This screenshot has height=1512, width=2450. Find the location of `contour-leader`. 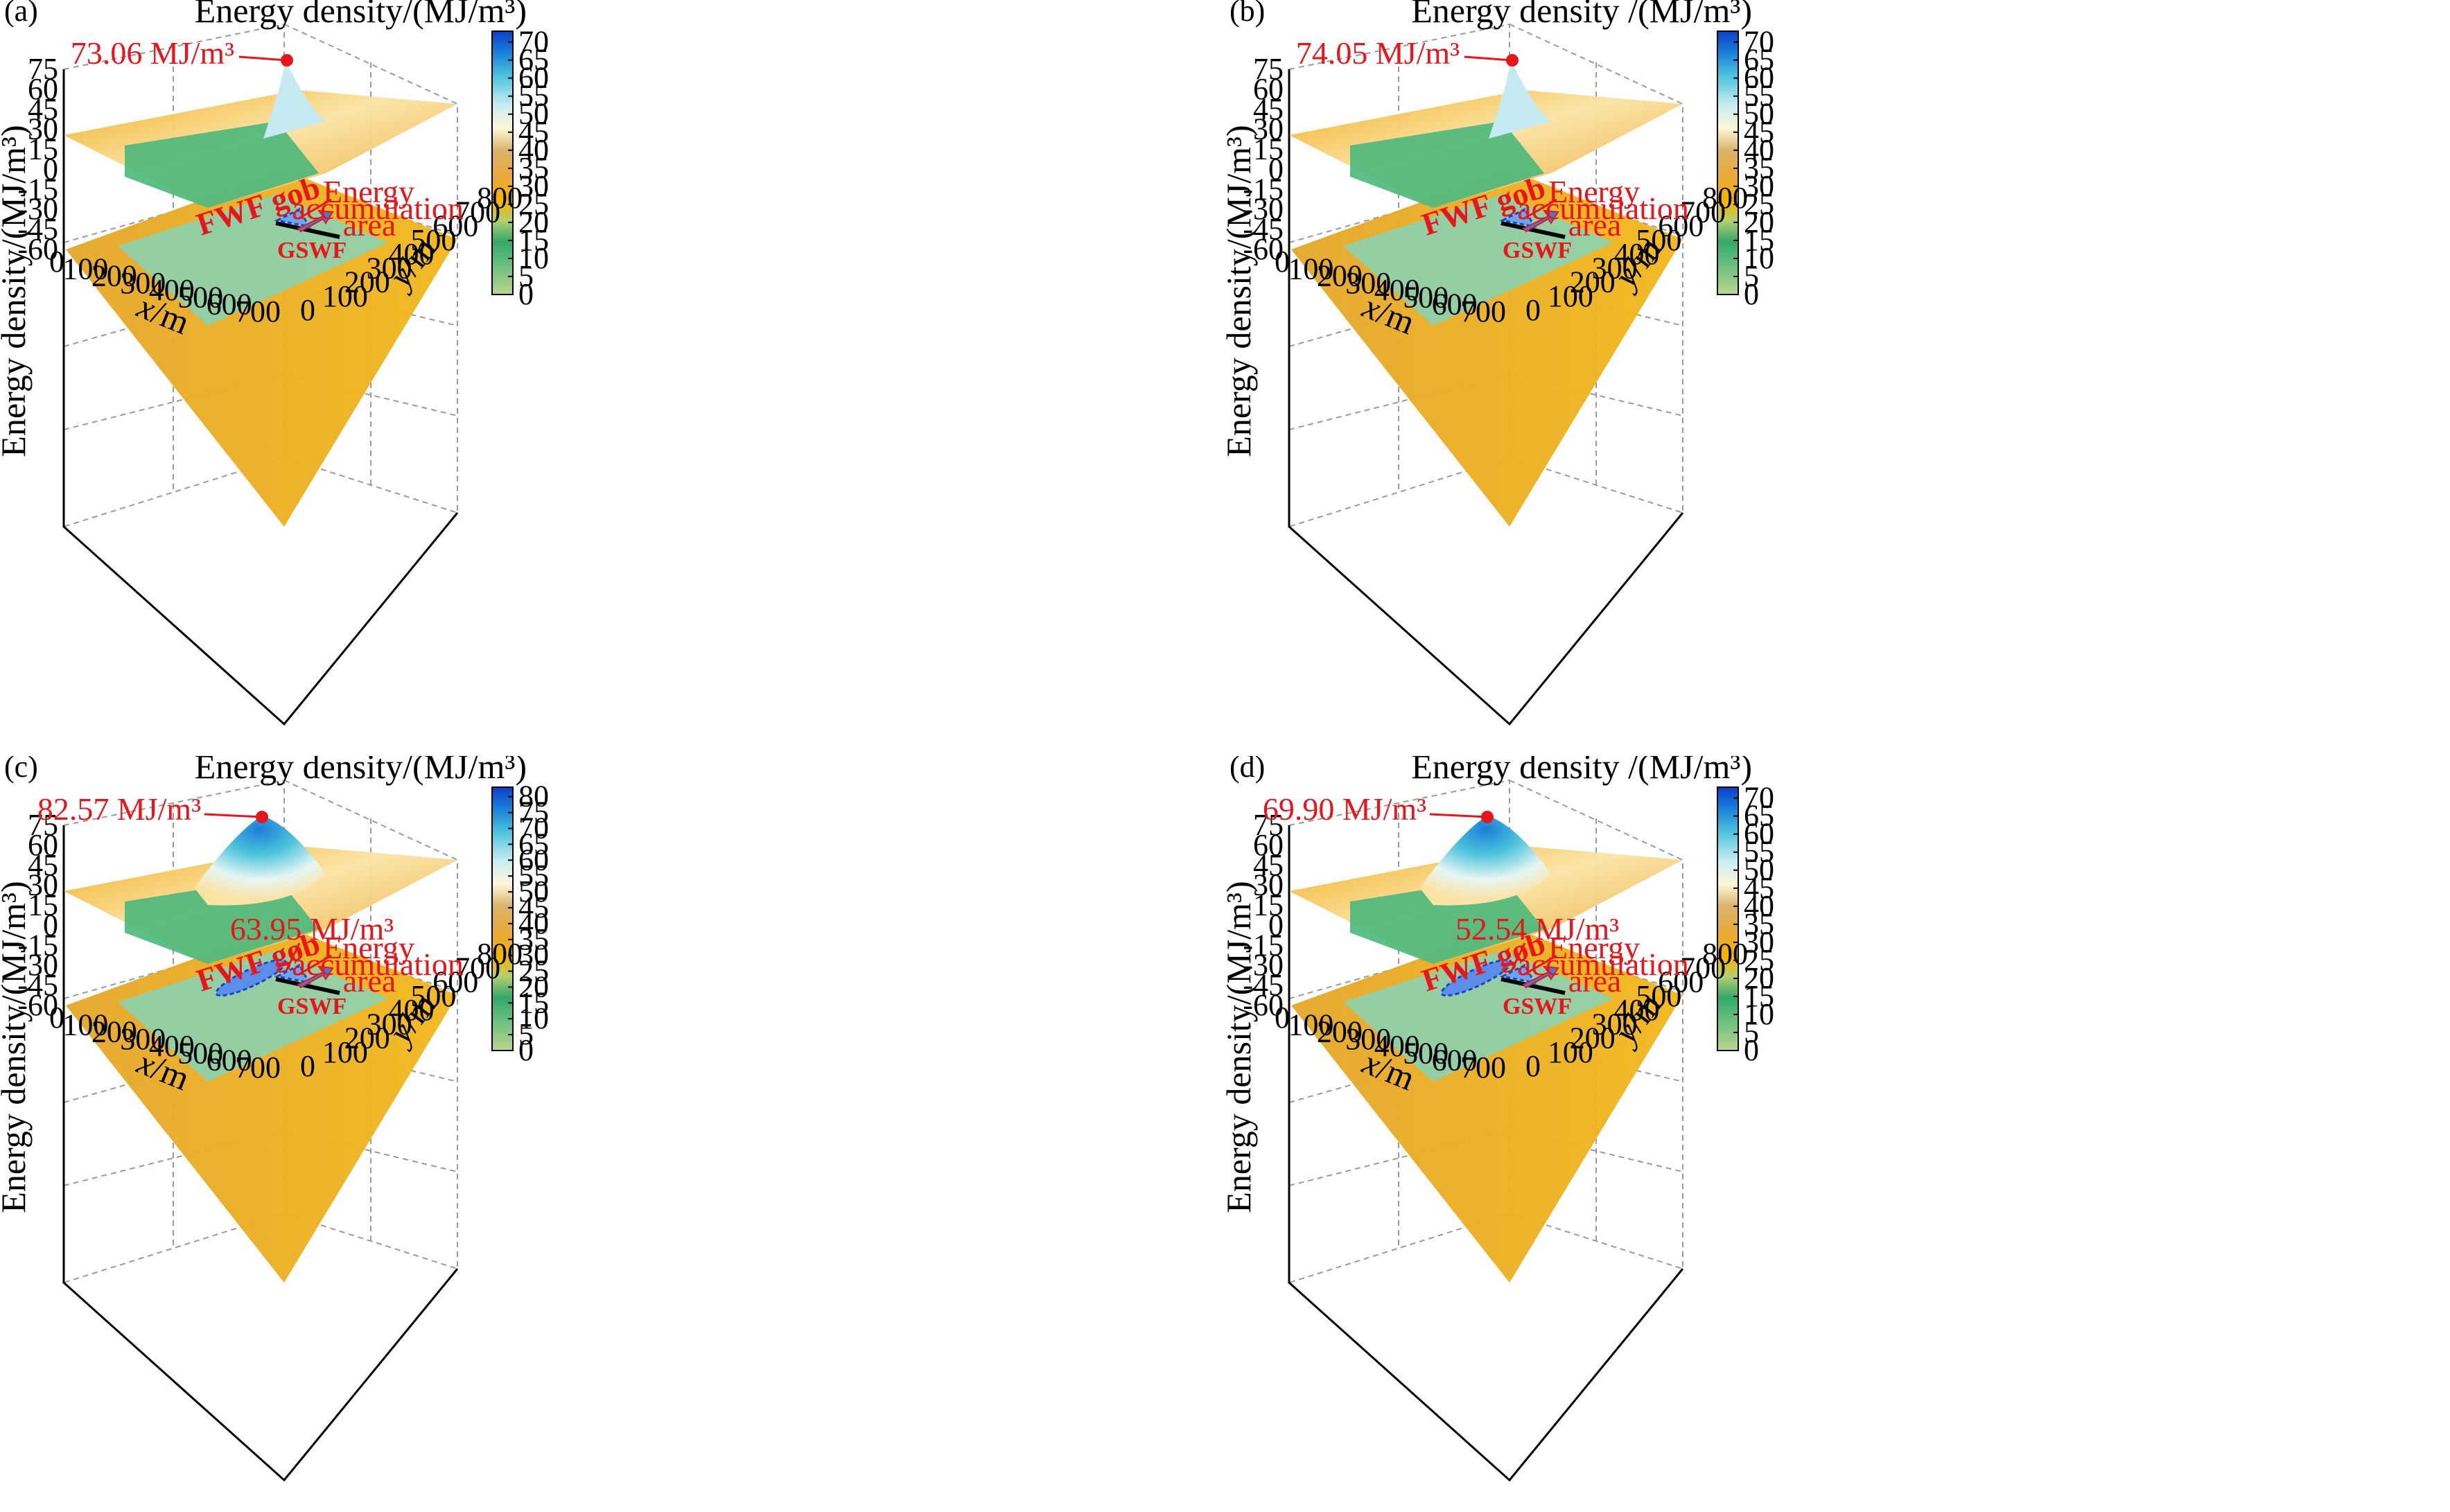

contour-leader is located at coordinates (1518, 957).